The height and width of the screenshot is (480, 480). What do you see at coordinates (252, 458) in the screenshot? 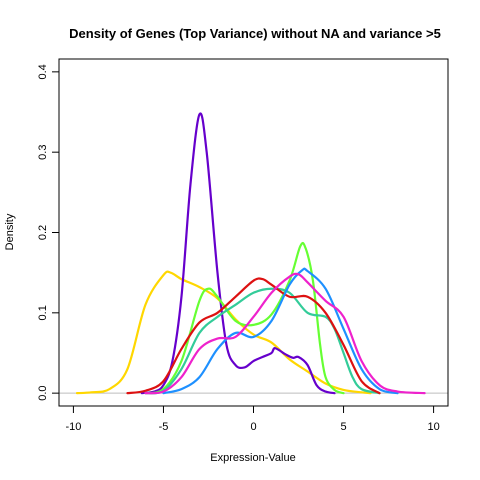
I see `x-axis-label: Expression-Value` at bounding box center [252, 458].